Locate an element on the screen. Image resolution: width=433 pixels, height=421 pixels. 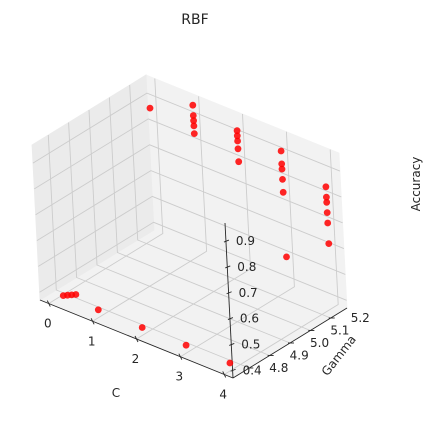
z-tick-label: 0.5 is located at coordinates (250, 344).